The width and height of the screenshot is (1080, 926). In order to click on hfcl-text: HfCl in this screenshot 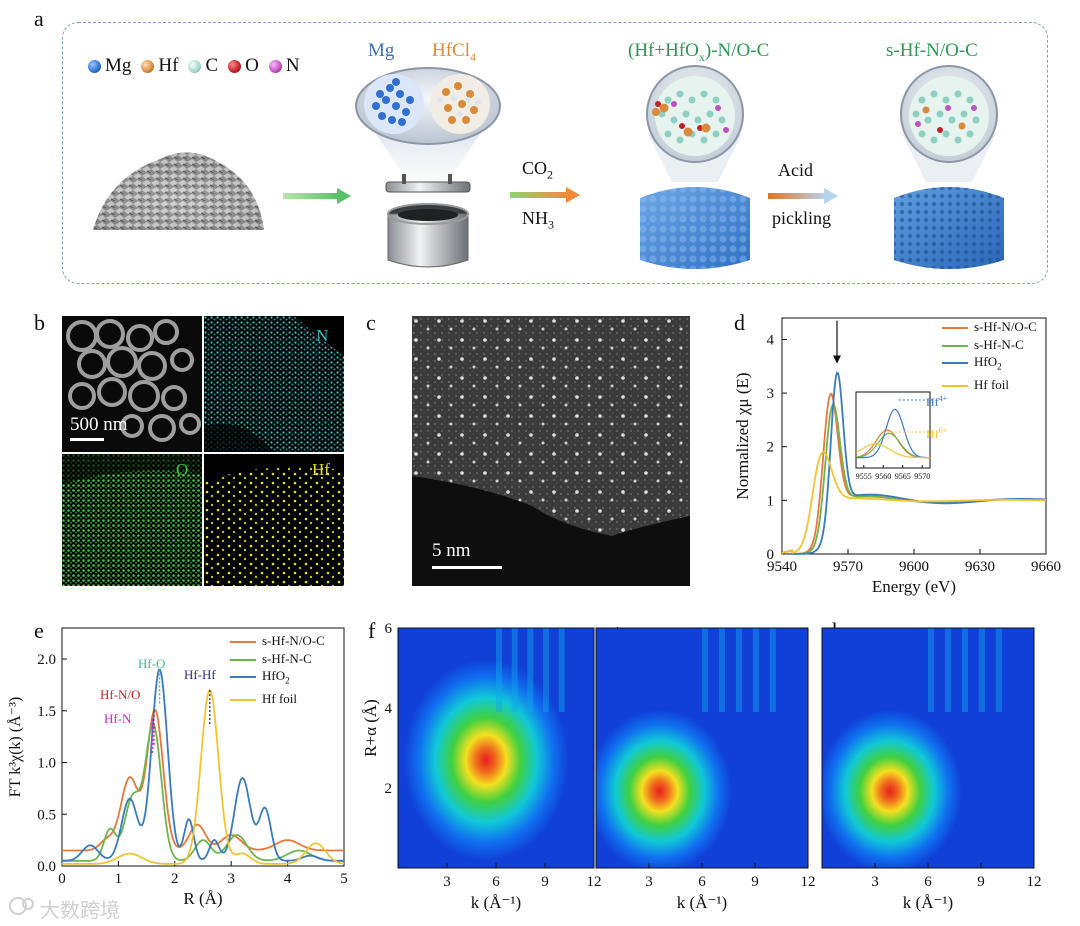, I will do `click(451, 50)`.